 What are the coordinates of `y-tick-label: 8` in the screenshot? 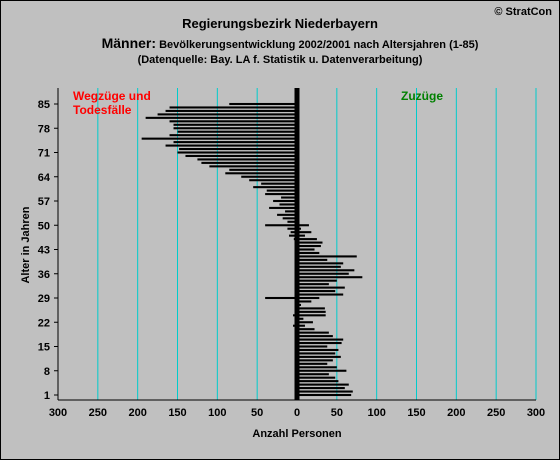 It's located at (47, 372).